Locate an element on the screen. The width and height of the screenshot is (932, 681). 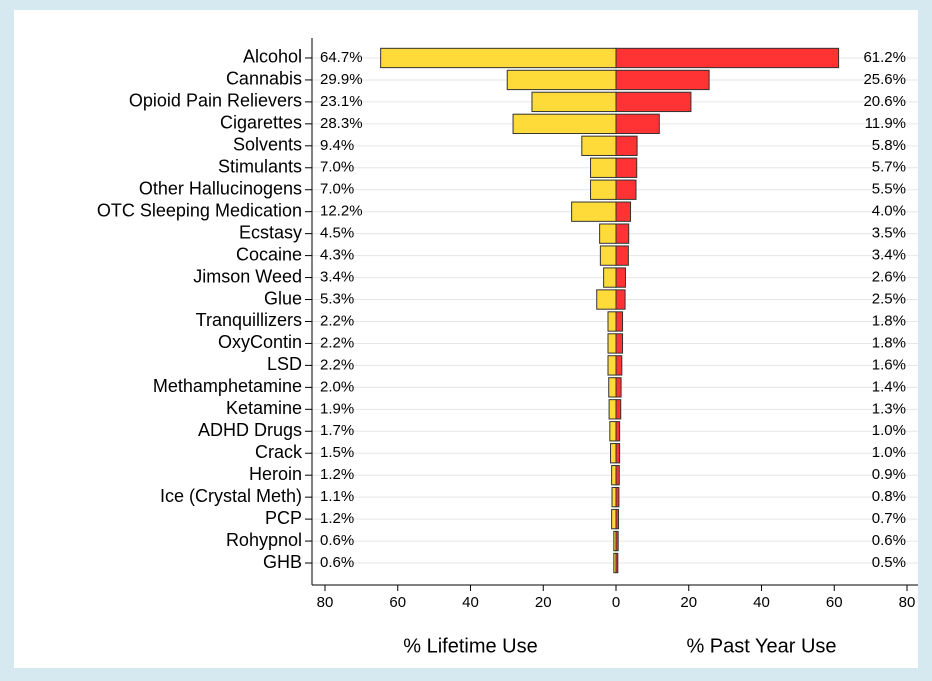
value-label: 2.6% is located at coordinates (889, 277).